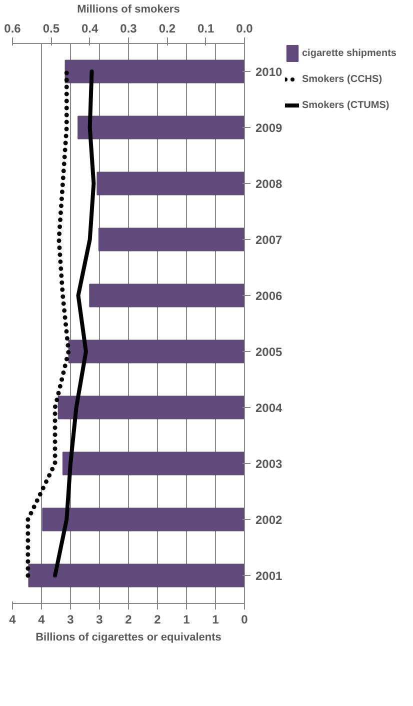 The width and height of the screenshot is (413, 706). Describe the element at coordinates (167, 29) in the screenshot. I see `x2-tick-label: 0.2` at that location.